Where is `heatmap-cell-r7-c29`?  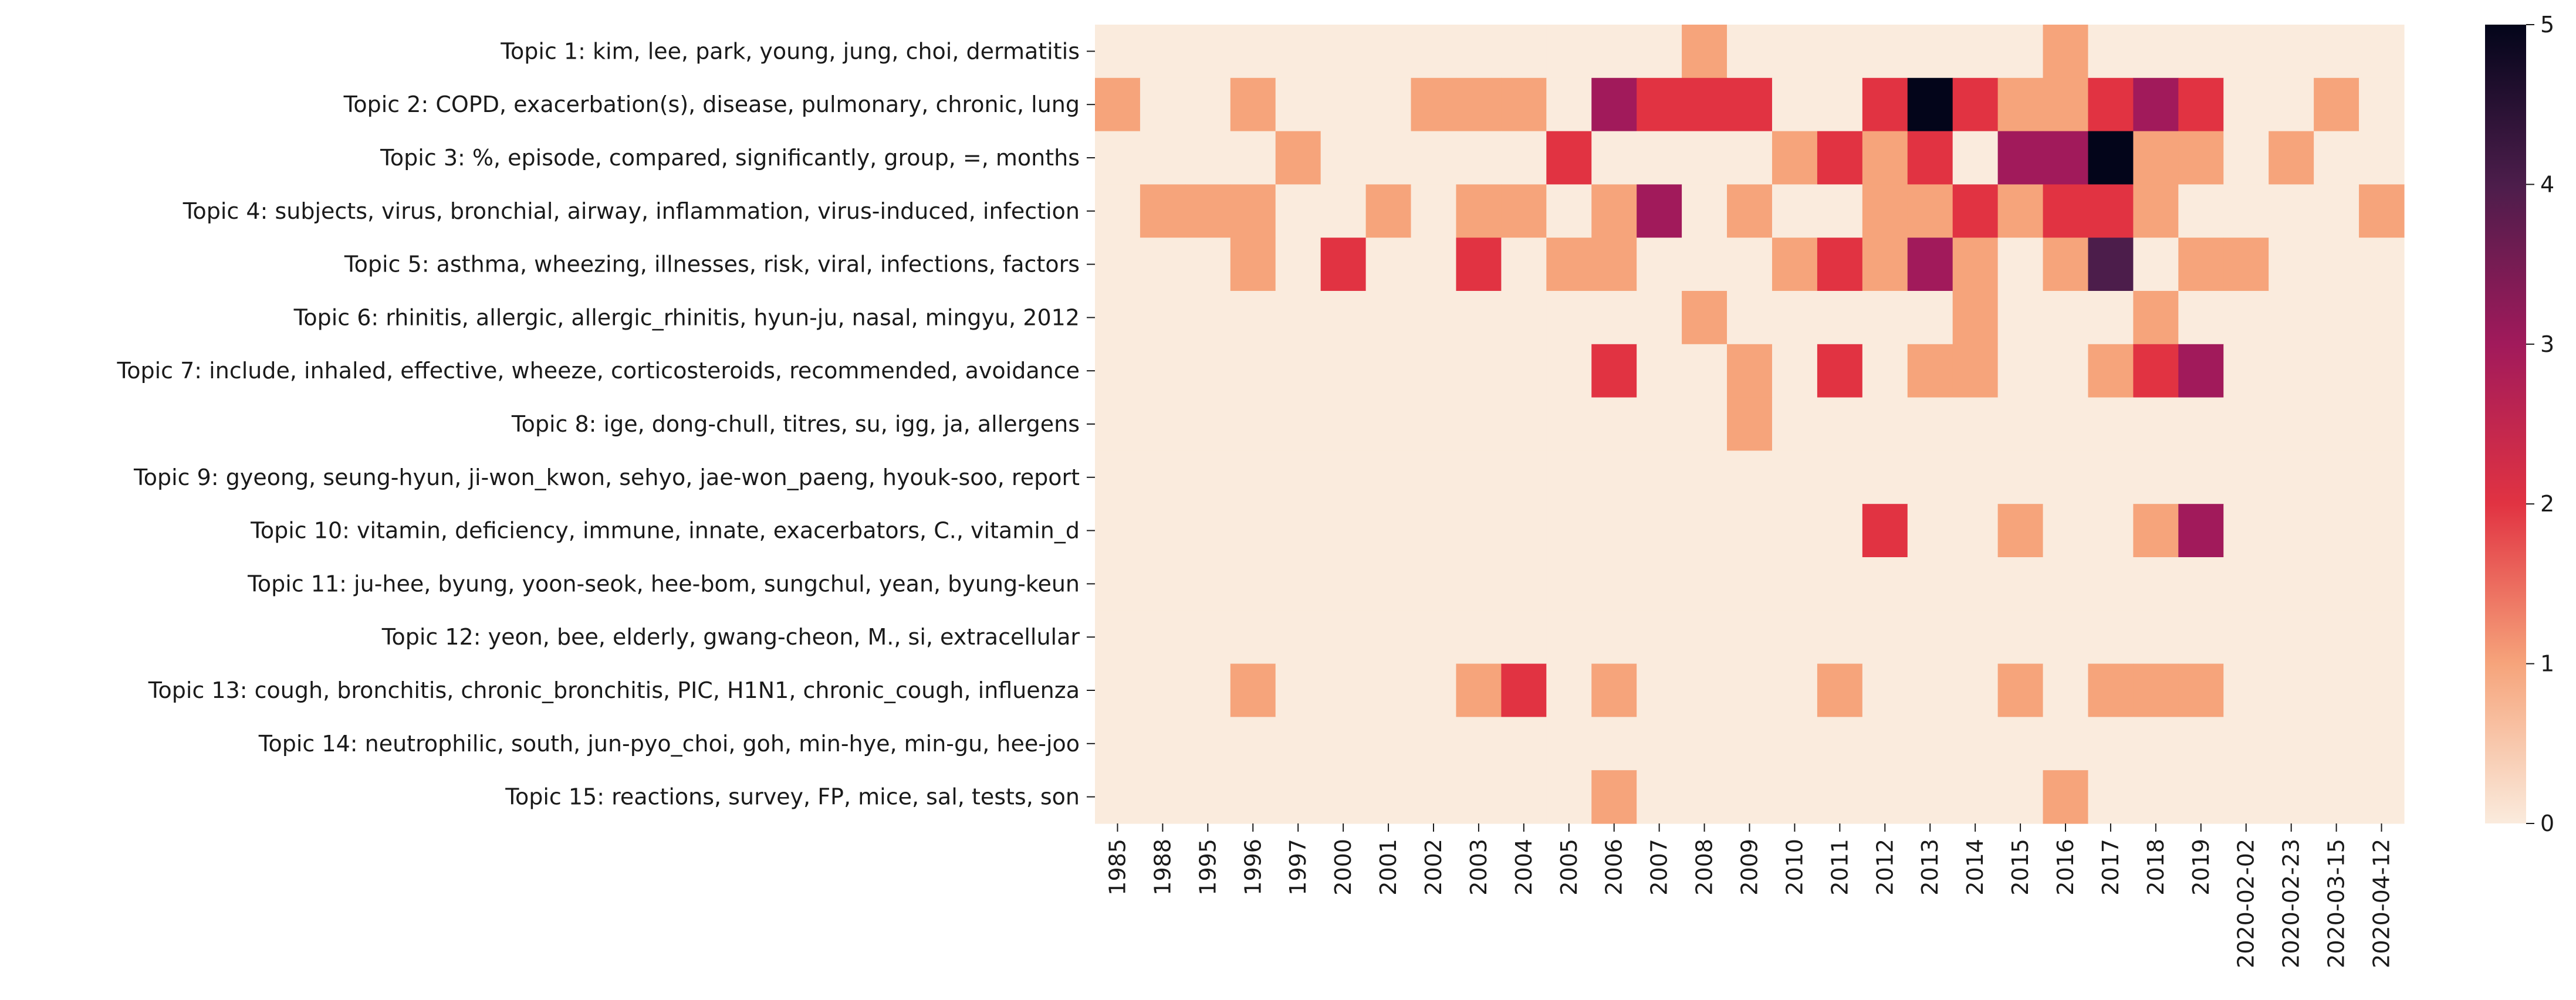
heatmap-cell-r7-c29 is located at coordinates (2382, 371).